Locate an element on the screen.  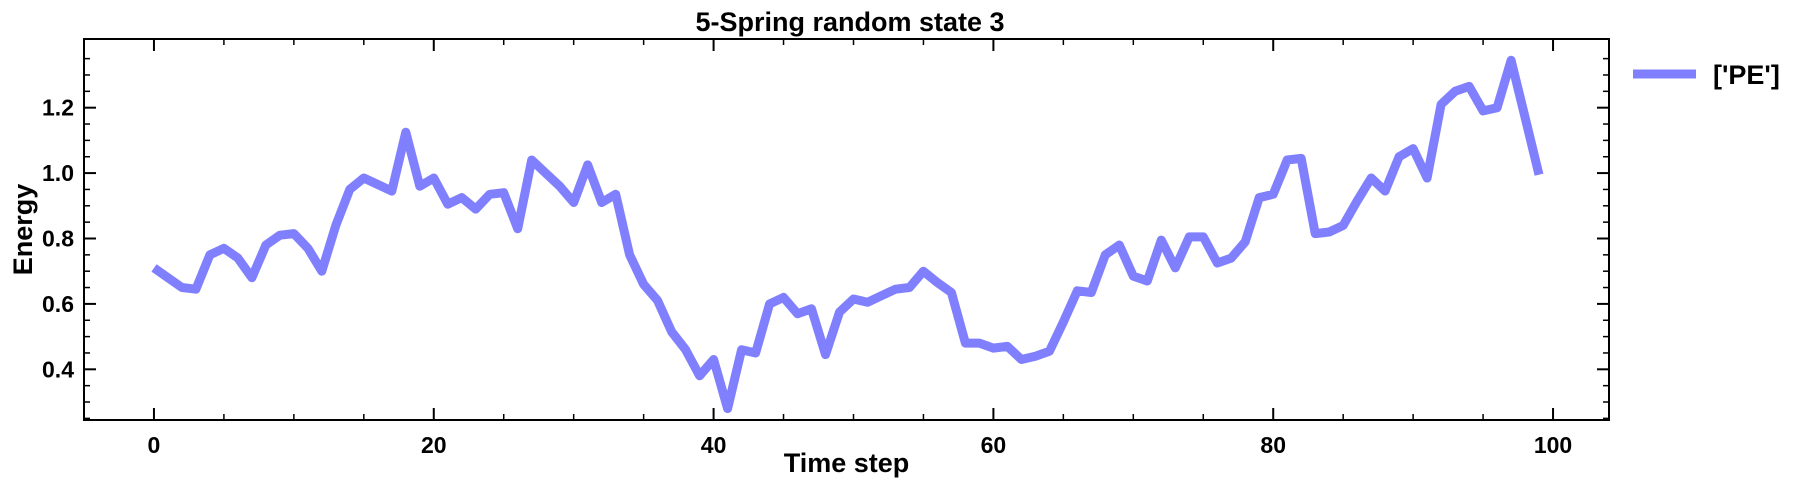
x-tick-label: 0 is located at coordinates (154, 445).